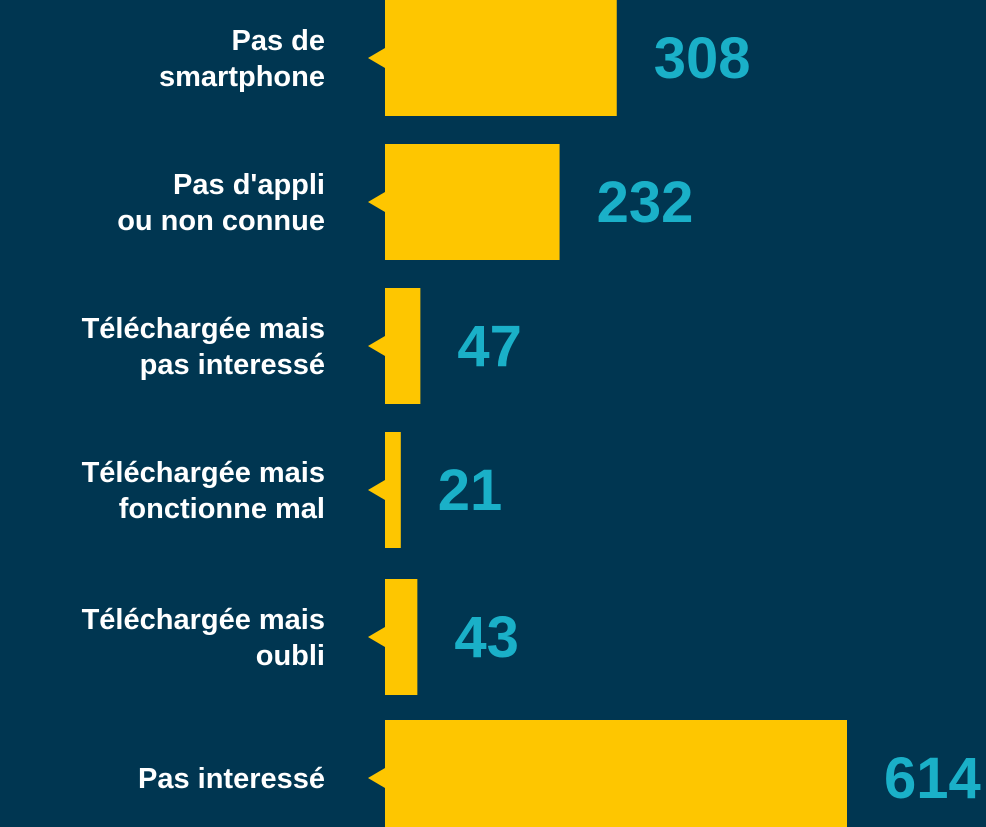  What do you see at coordinates (222, 509) in the screenshot?
I see `category-label-line: fonctionne mal` at bounding box center [222, 509].